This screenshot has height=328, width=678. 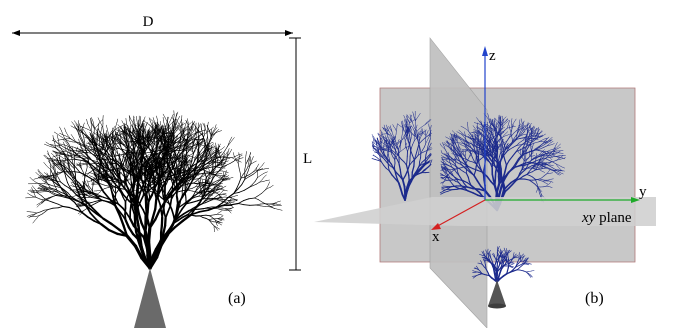 I want to click on dimension-height-label: L, so click(x=307, y=159).